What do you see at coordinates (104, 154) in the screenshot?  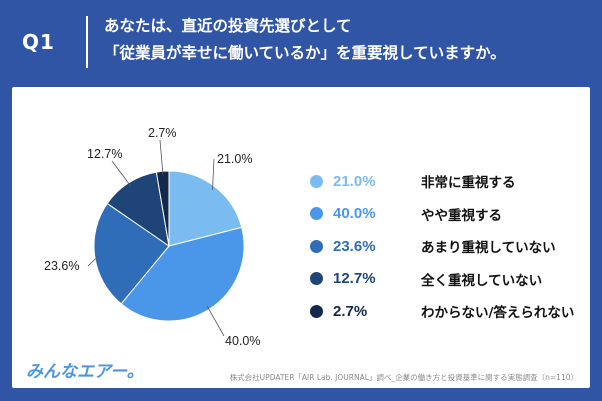 I see `slice-value-label: 12.7%` at bounding box center [104, 154].